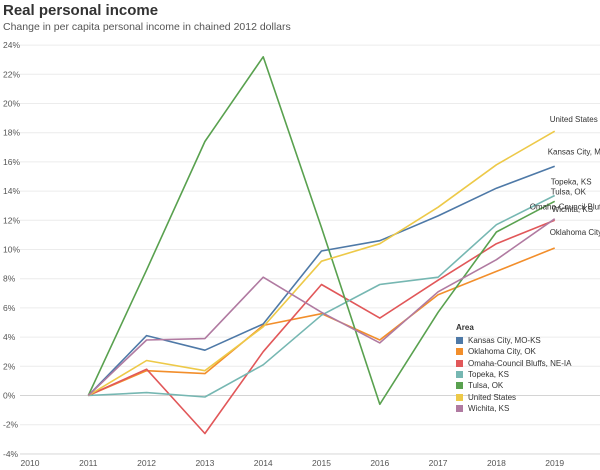 The height and width of the screenshot is (470, 600). Describe the element at coordinates (11, 162) in the screenshot. I see `y-tick-label: 16%` at that location.